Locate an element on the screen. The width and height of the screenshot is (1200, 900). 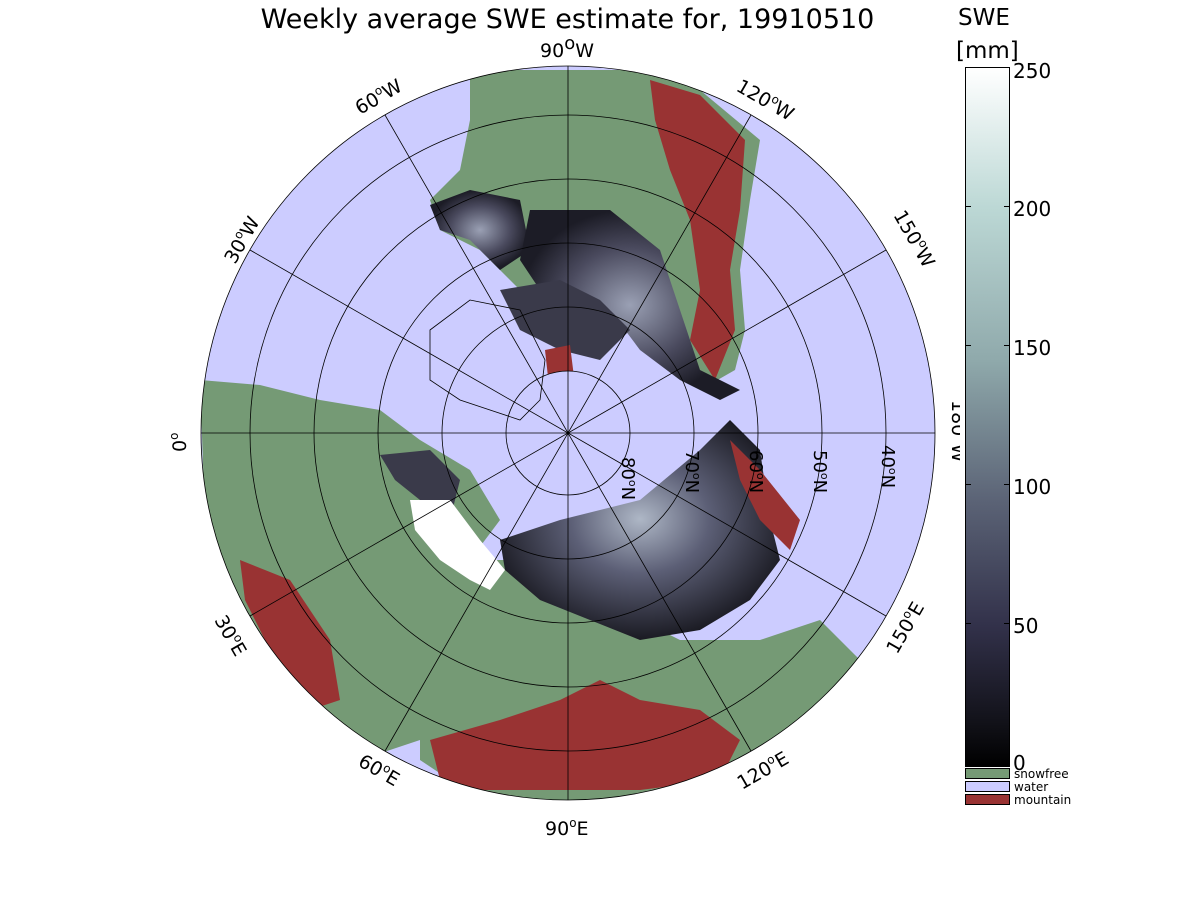
colorbar-tick-label: 100 is located at coordinates (1032, 487).